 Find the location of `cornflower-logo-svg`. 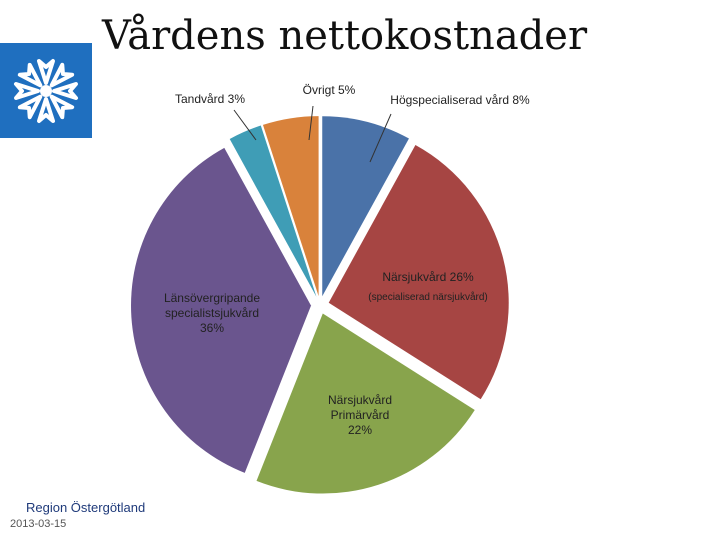

cornflower-logo-svg is located at coordinates (46, 91).